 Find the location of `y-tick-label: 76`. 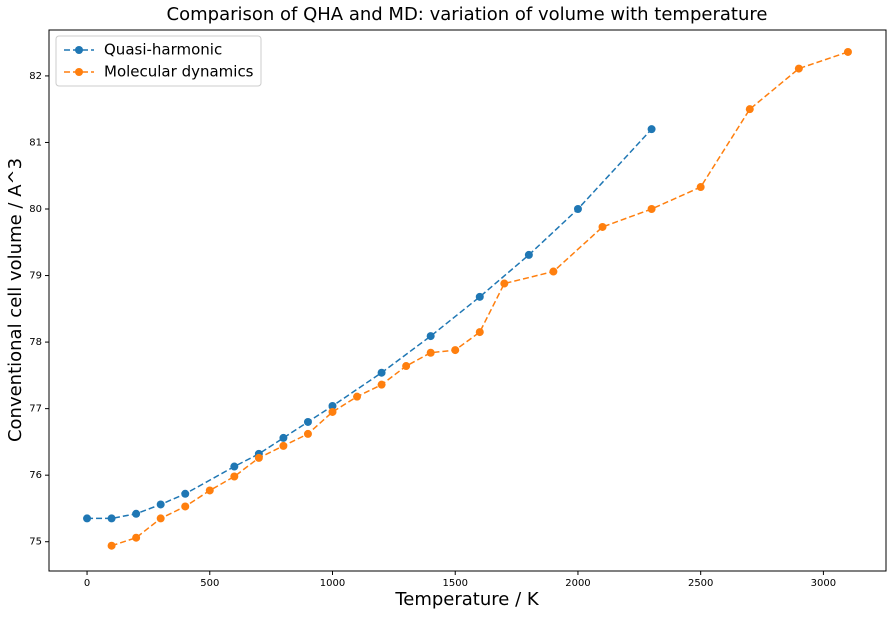

y-tick-label: 76 is located at coordinates (35, 475).